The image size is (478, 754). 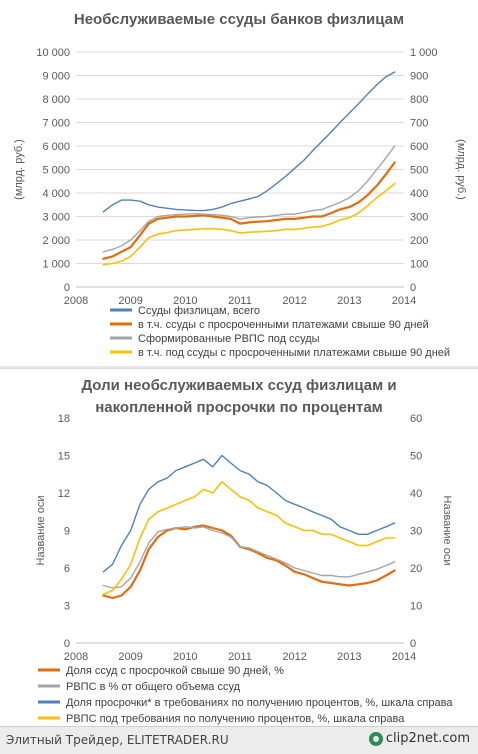 What do you see at coordinates (419, 100) in the screenshot?
I see `chart-1-y-right-tick-label: 800` at bounding box center [419, 100].